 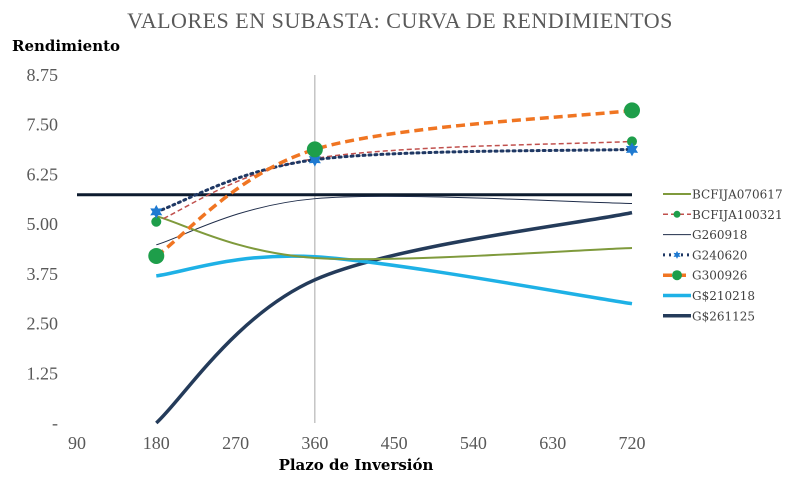 I want to click on x-tick-label: 360, so click(x=314, y=443).